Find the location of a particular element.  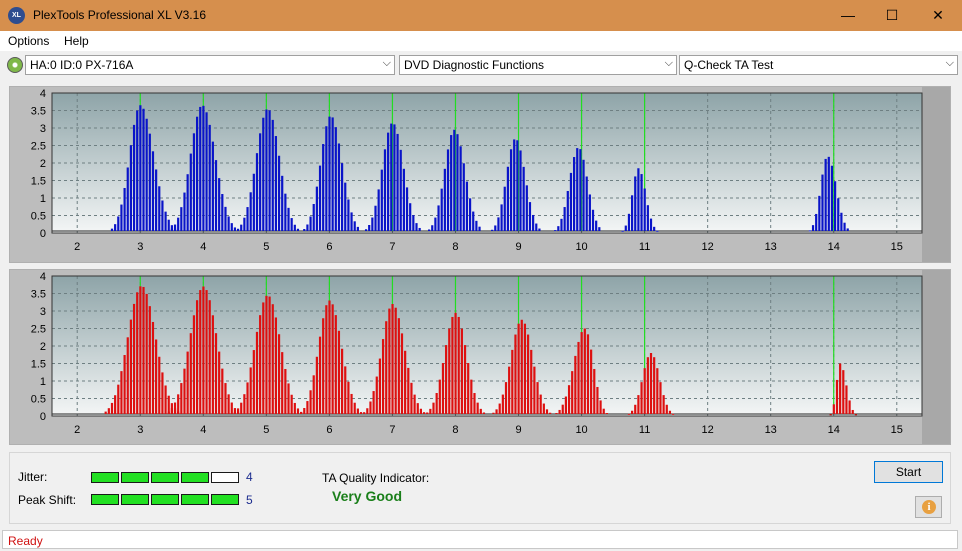

peak-shift-value: 5 is located at coordinates (249, 500).